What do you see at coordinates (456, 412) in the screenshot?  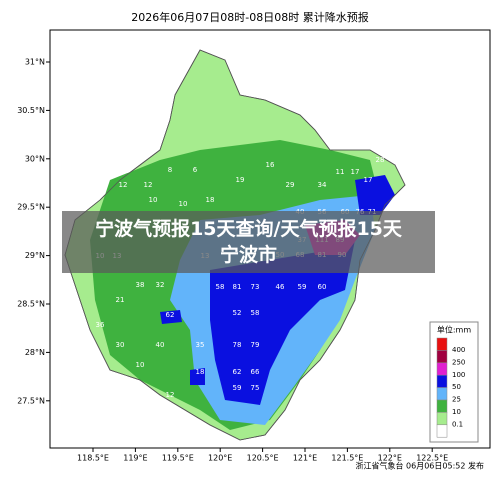 I see `legend-level: 10` at bounding box center [456, 412].